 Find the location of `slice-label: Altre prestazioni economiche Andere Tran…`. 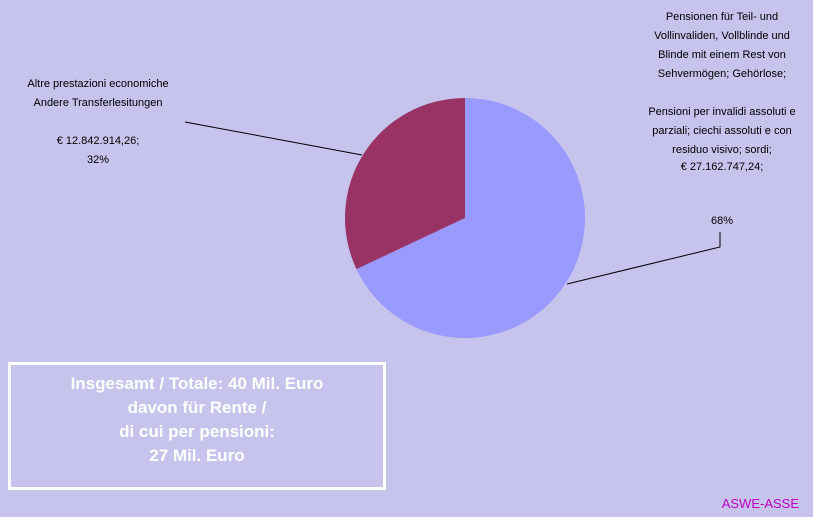

slice-label: Altre prestazioni economiche Andere Tran… is located at coordinates (98, 93).